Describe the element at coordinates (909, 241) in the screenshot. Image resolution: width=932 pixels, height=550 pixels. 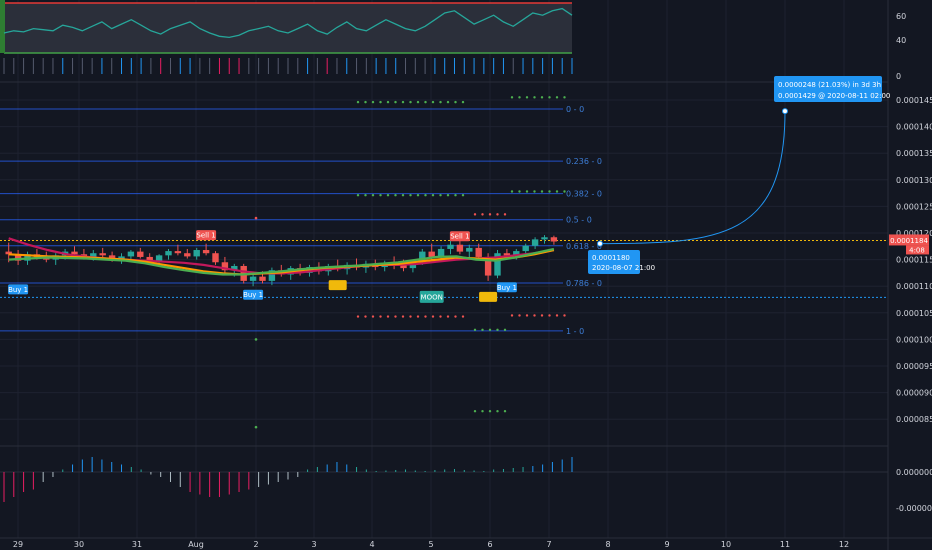
I see `last-price-value: 0.0001184` at that location.